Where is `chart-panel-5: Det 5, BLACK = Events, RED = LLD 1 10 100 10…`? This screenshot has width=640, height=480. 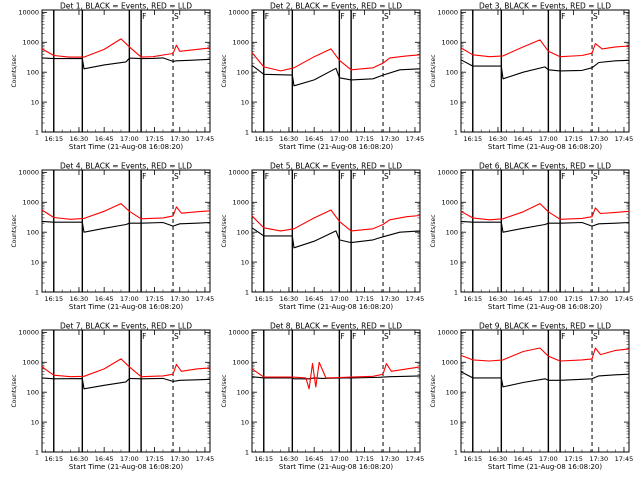
chart-panel-5: Det 5, BLACK = Events, RED = LLD 1 10 100 10… is located at coordinates (322, 237).